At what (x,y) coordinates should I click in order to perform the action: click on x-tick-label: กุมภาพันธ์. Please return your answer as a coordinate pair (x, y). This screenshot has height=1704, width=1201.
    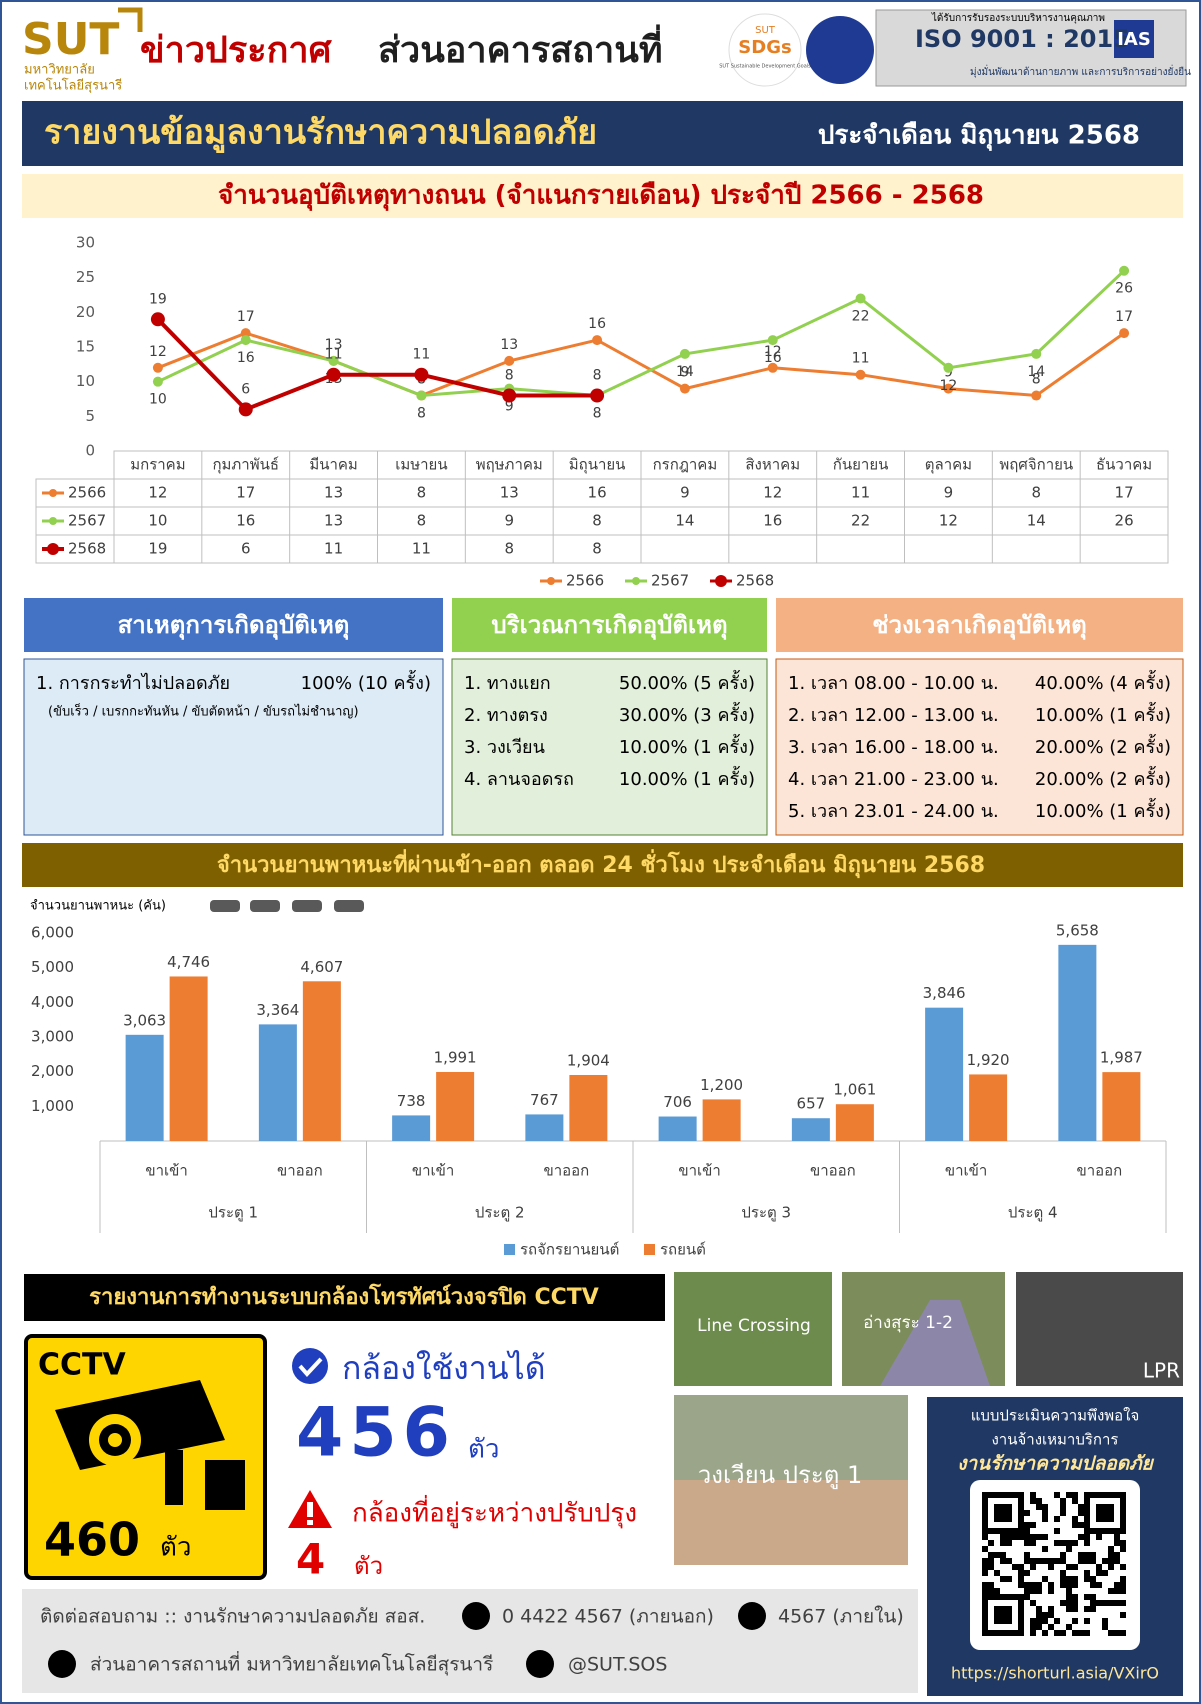
    Looking at the image, I should click on (245, 465).